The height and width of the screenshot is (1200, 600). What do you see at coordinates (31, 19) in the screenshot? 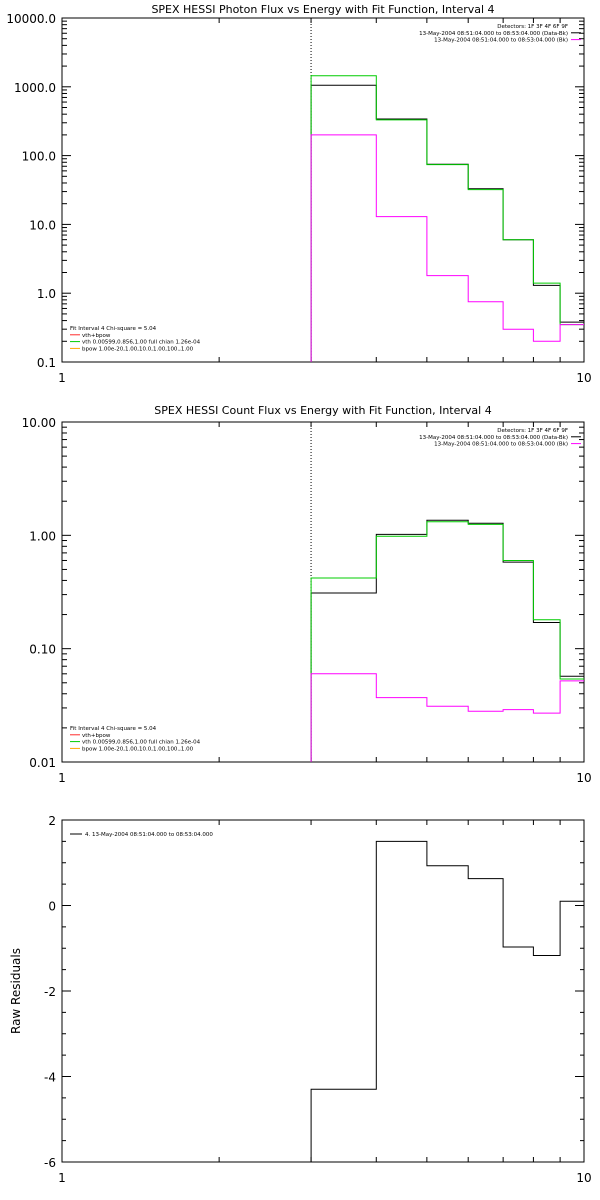
I see `y-tick-label: 10000.0` at bounding box center [31, 19].